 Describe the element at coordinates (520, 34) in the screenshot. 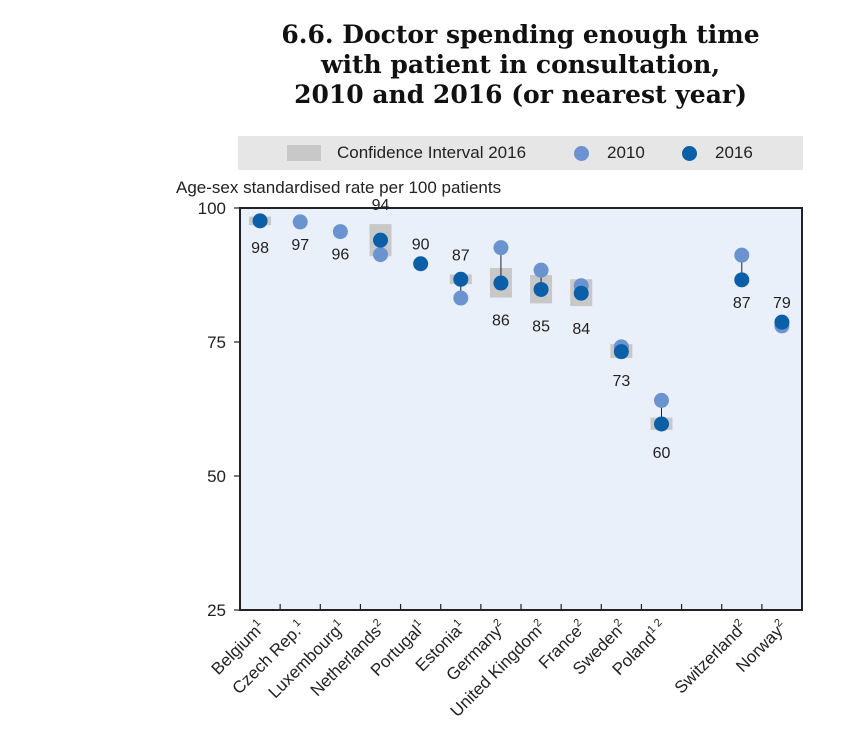

I see `title-line-1: 6.6. Doctor spending enough time` at that location.